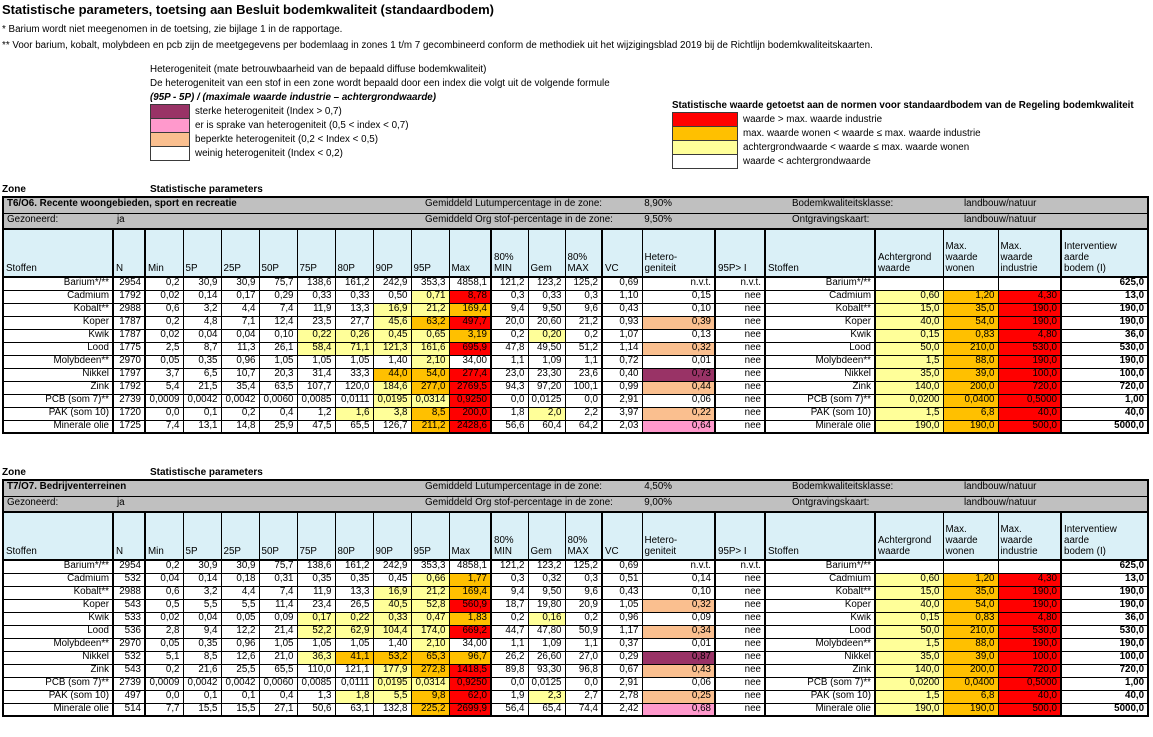 This screenshot has width=1153, height=737. I want to click on table-cell: 0,0125, so click(546, 400).